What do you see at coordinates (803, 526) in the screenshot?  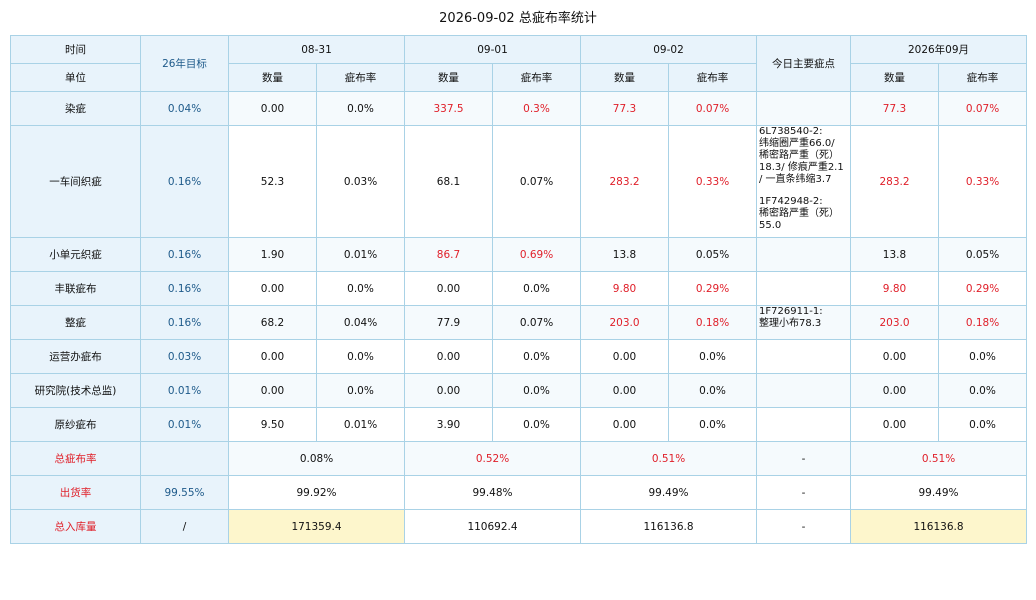 I see `inbound-notes: -` at bounding box center [803, 526].